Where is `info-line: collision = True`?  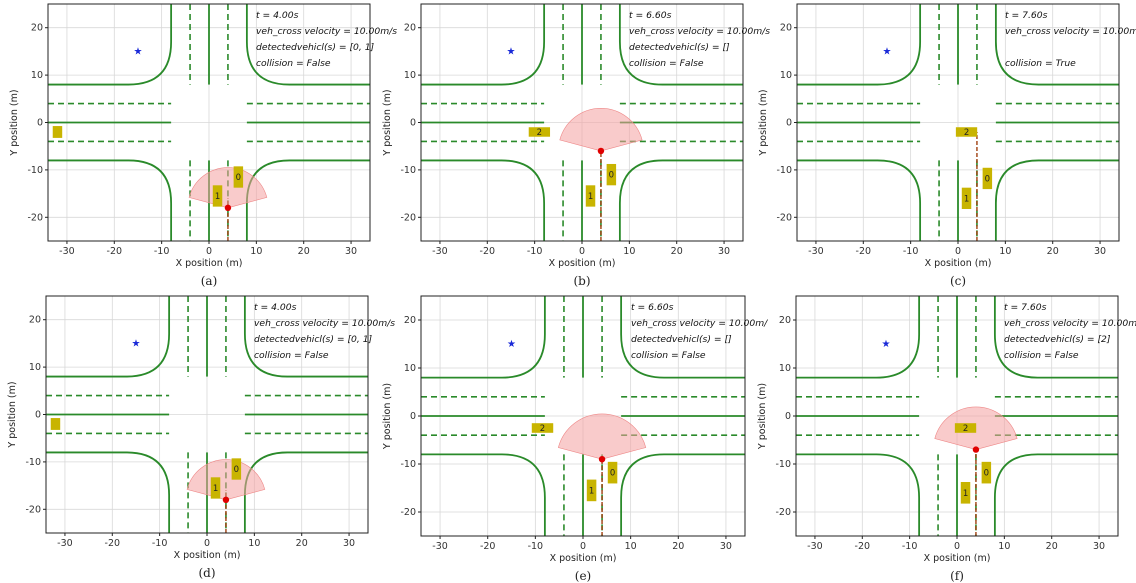
info-line: collision = True is located at coordinates (1040, 63).